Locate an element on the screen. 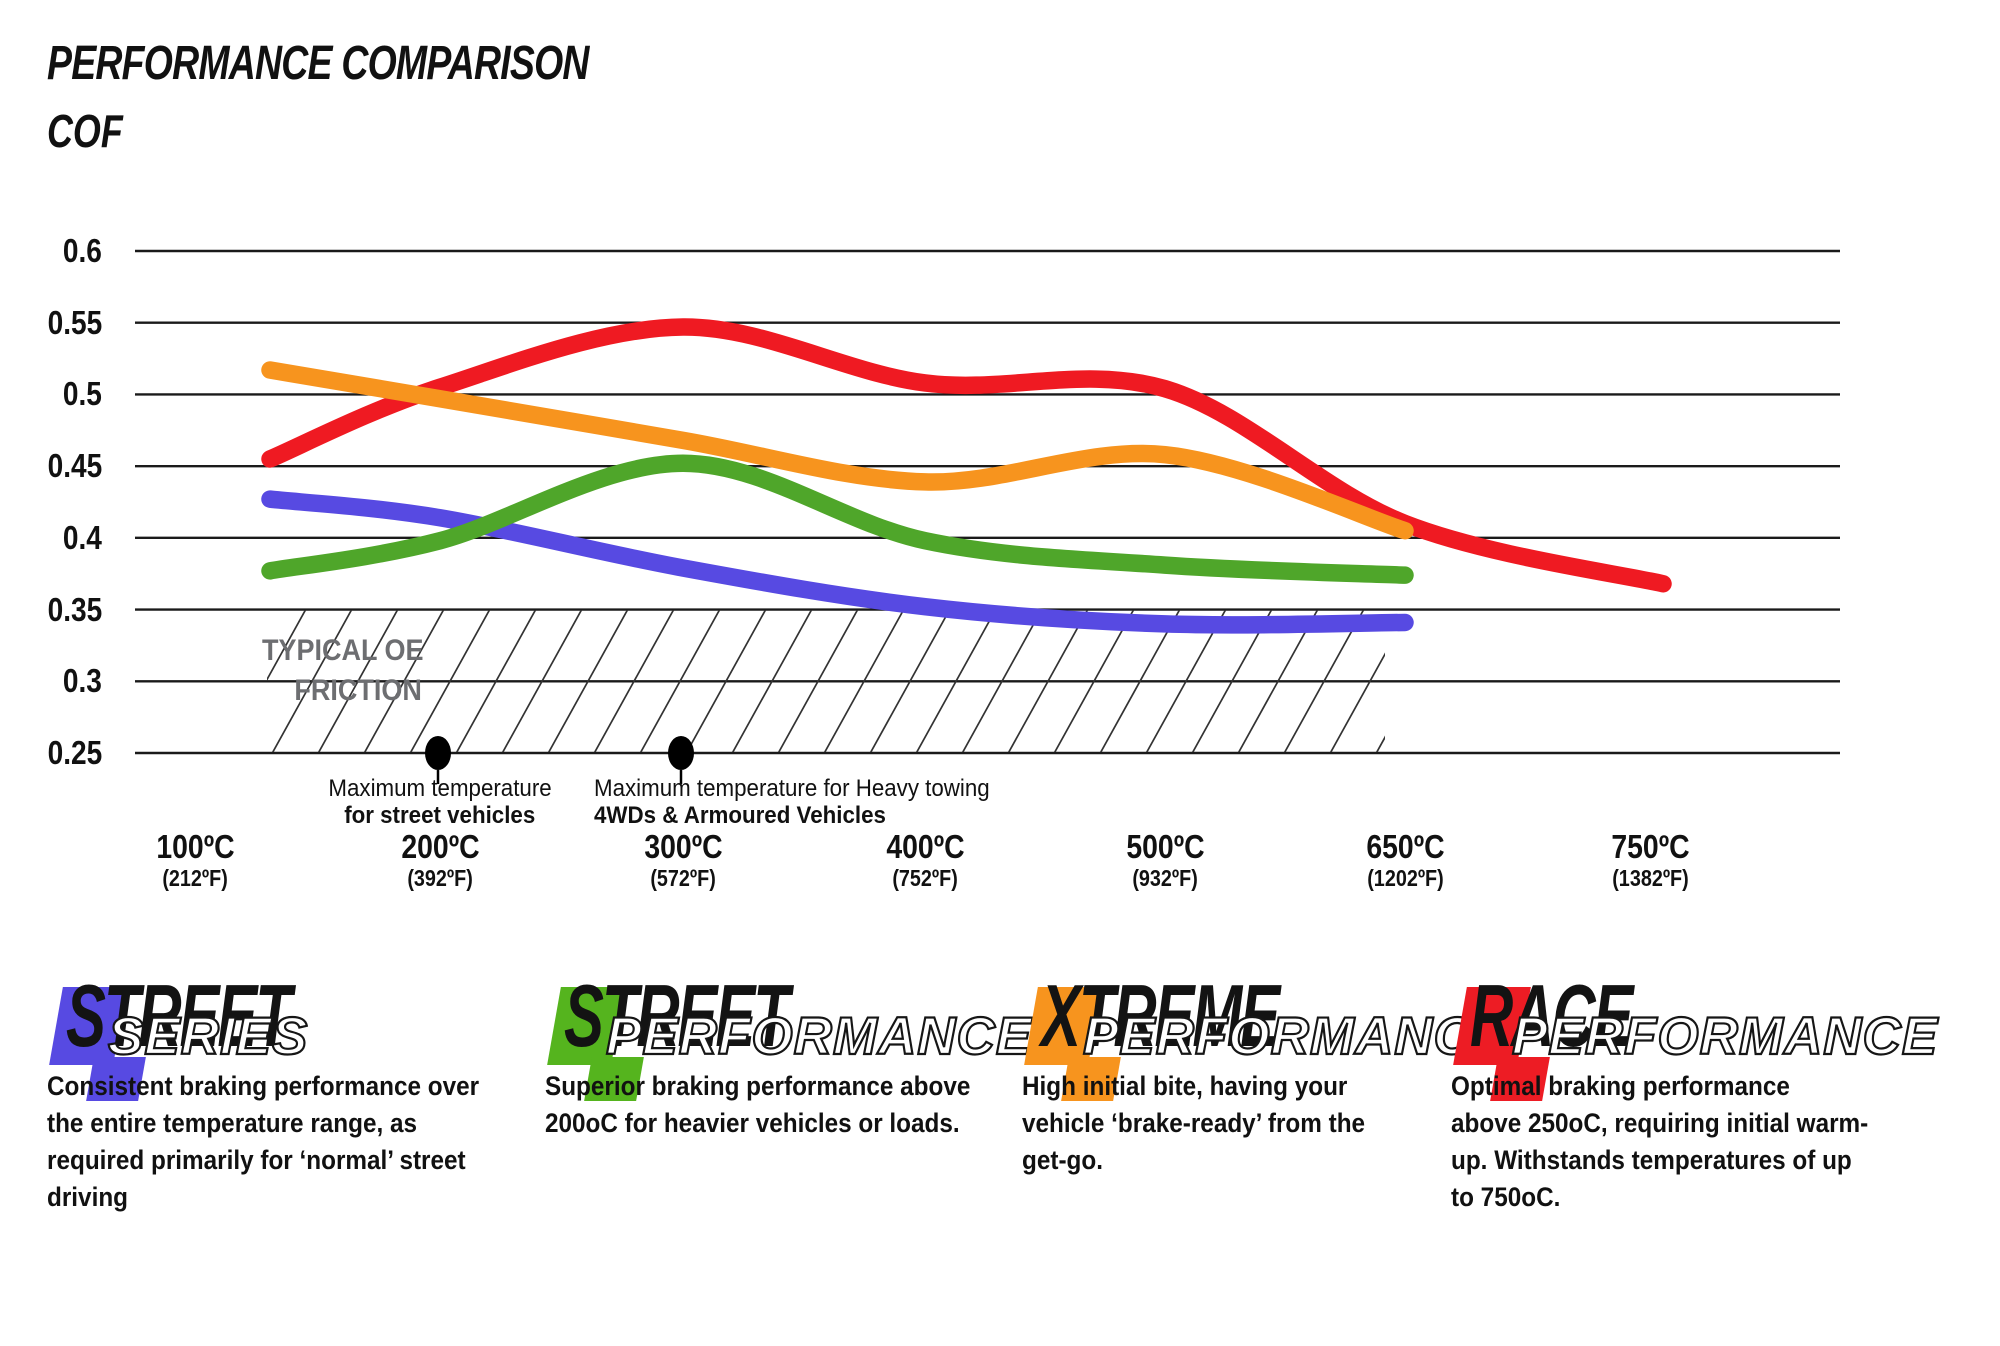 This screenshot has width=2000, height=1346. description-line: High initial bite, having your is located at coordinates (1185, 1086).